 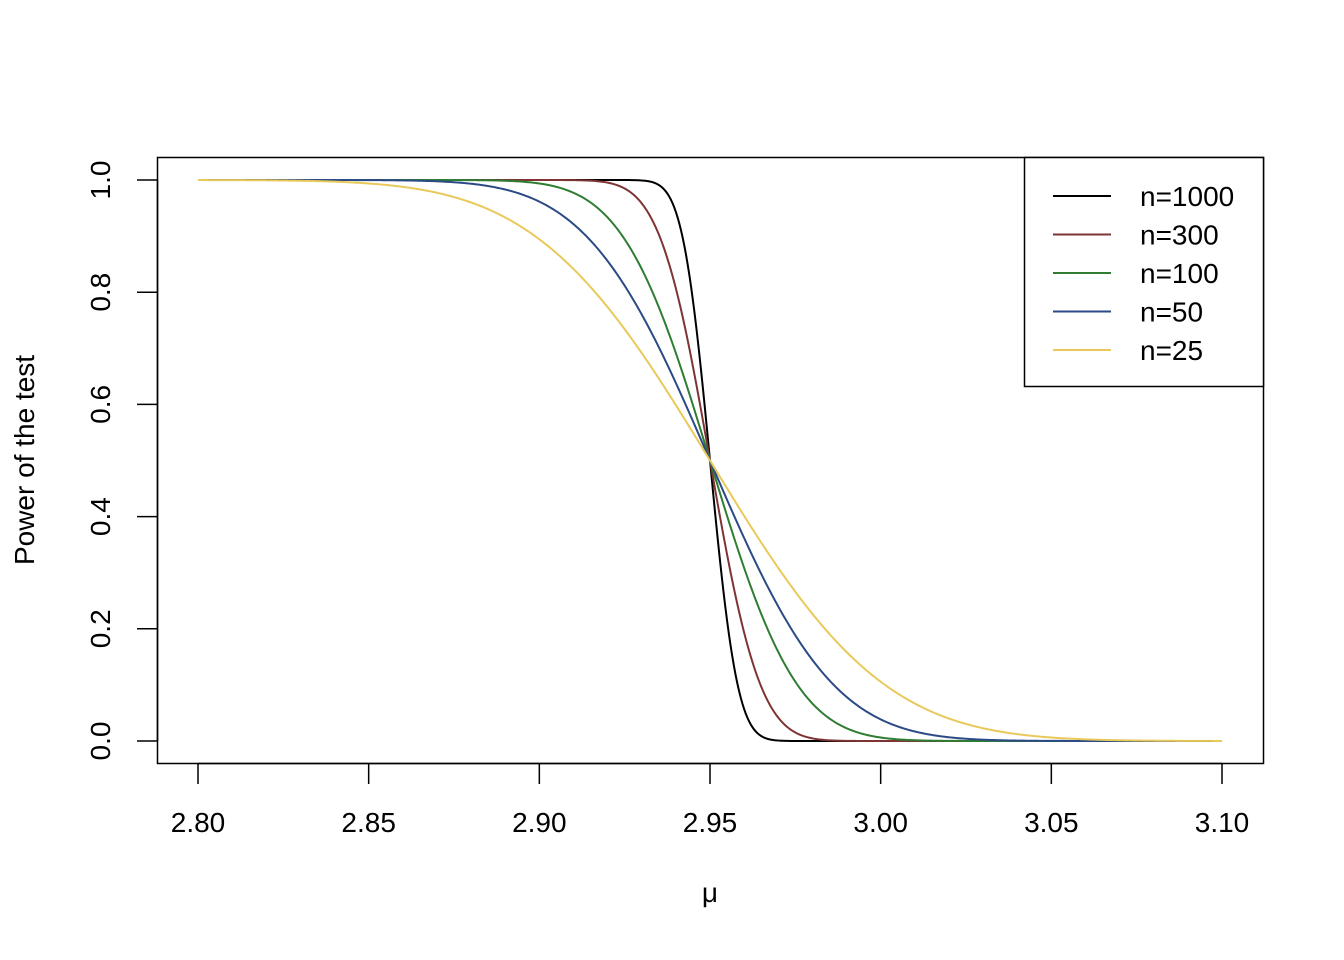 I want to click on legend-label: n=100, so click(x=1179, y=273).